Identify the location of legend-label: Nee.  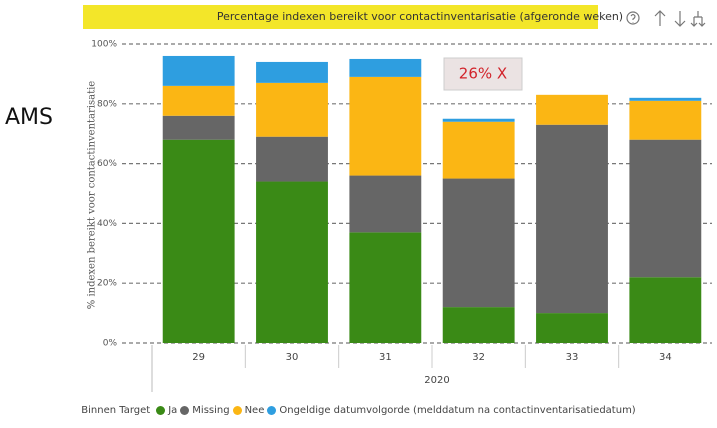
(254, 410).